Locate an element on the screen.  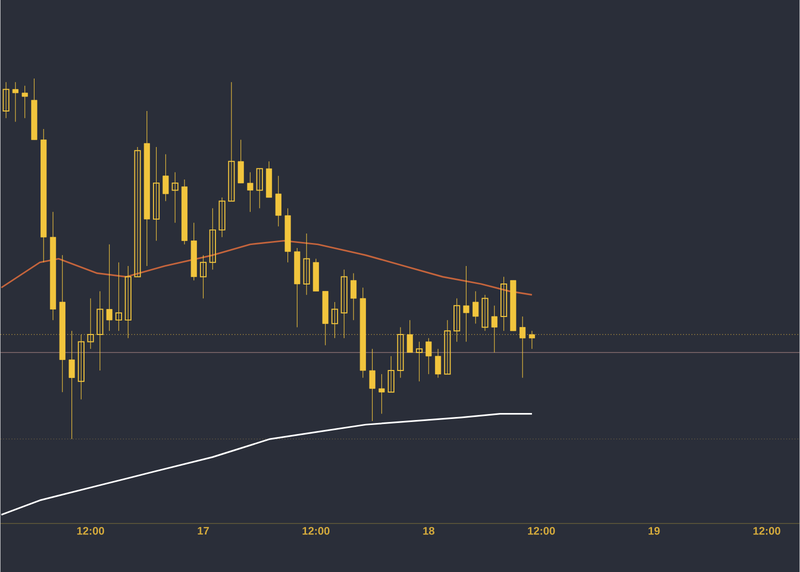
x-tick-label: 18 is located at coordinates (428, 530).